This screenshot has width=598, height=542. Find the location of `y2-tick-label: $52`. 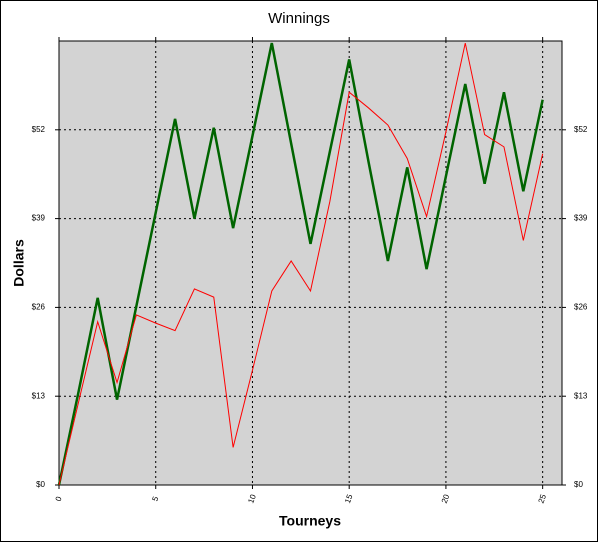

y2-tick-label: $52 is located at coordinates (581, 129).